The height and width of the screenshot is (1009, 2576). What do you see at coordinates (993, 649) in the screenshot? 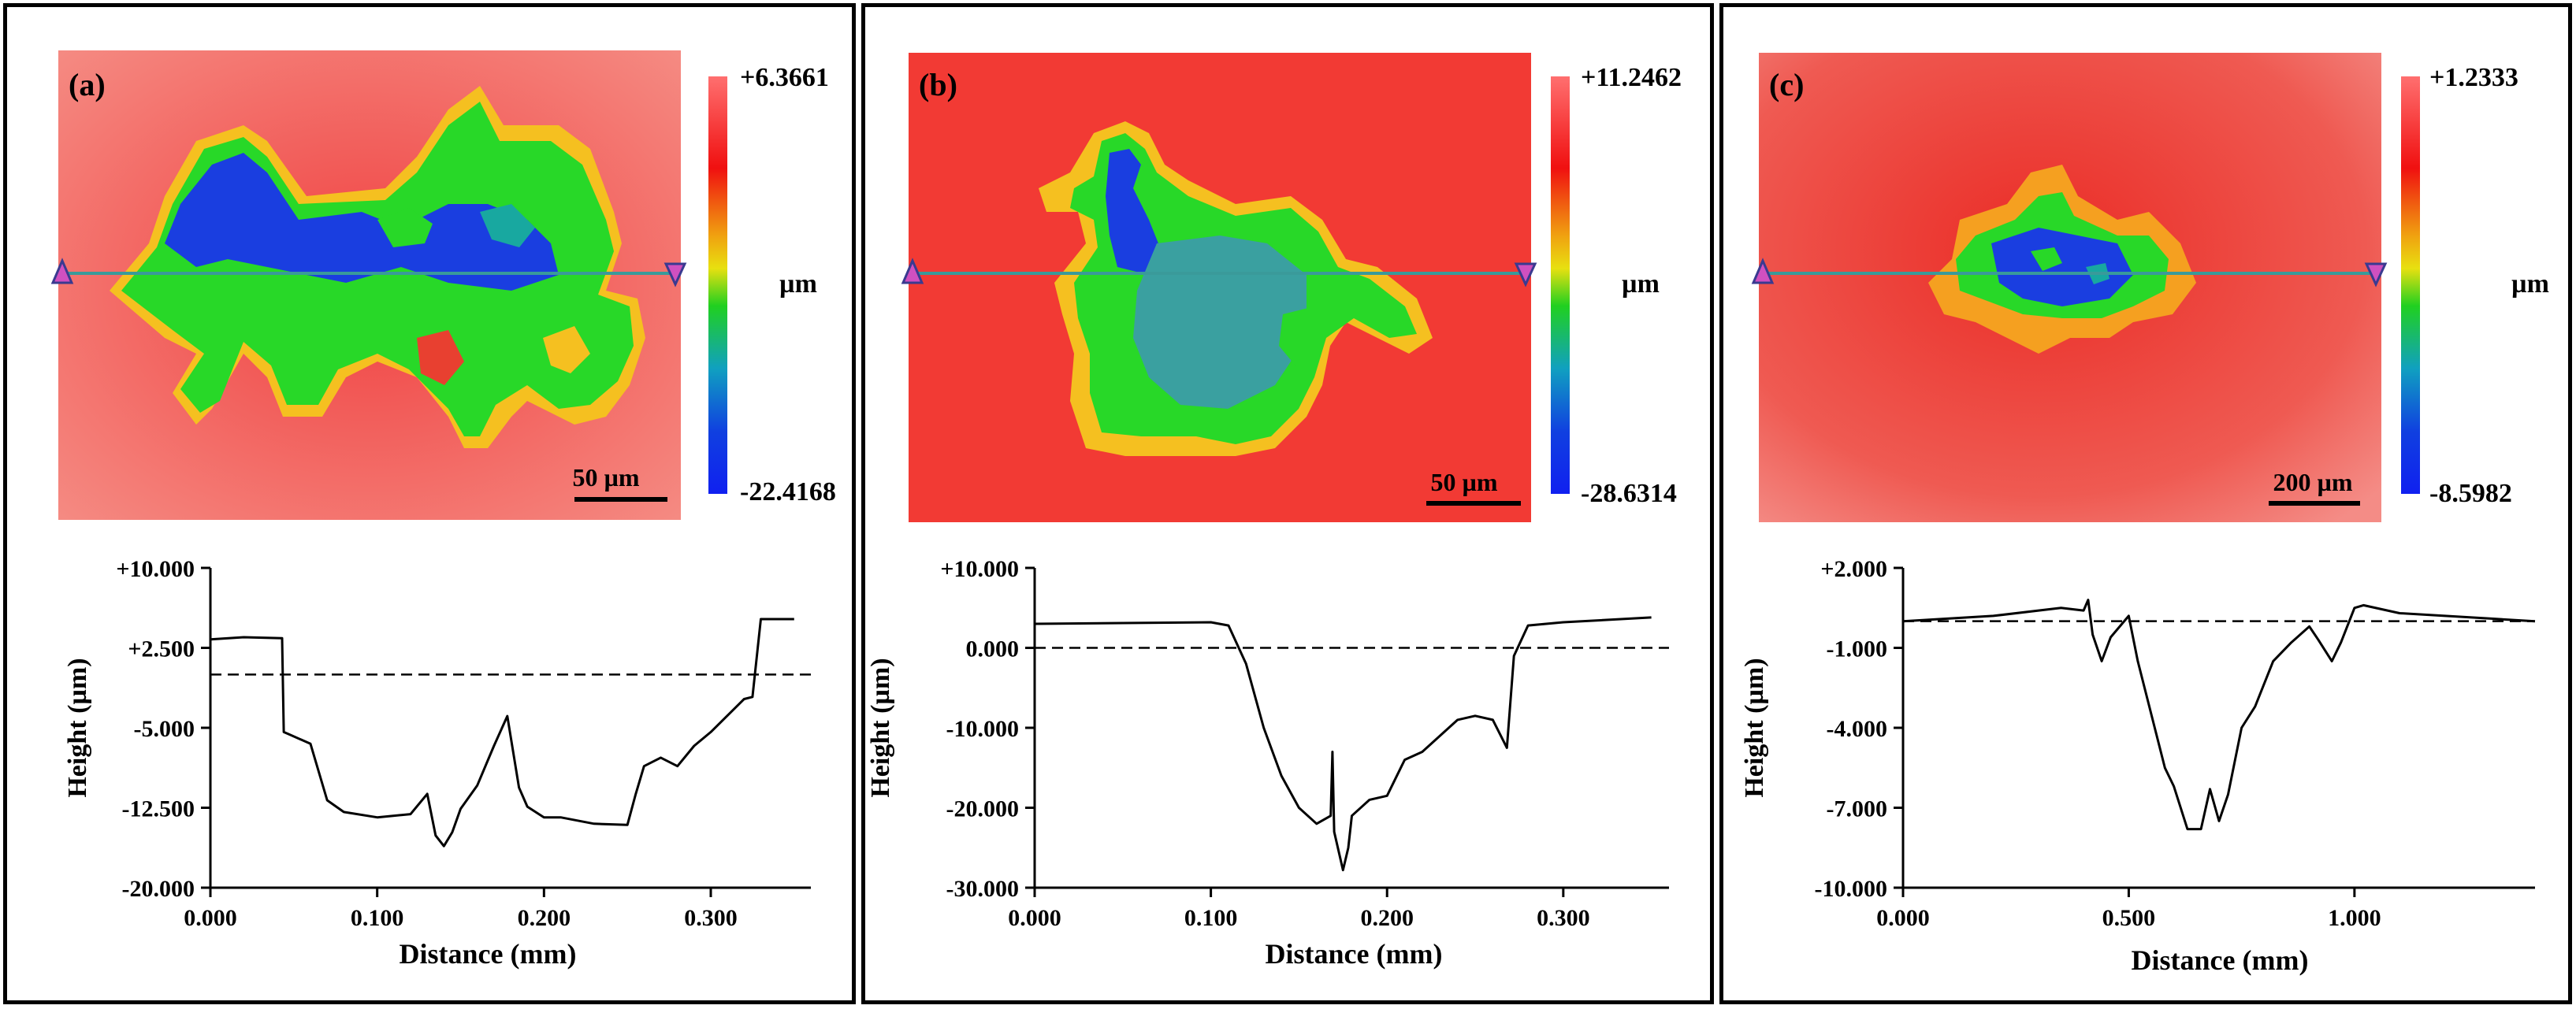
I see `y-tick-label-b-1: 0.000` at bounding box center [993, 649].